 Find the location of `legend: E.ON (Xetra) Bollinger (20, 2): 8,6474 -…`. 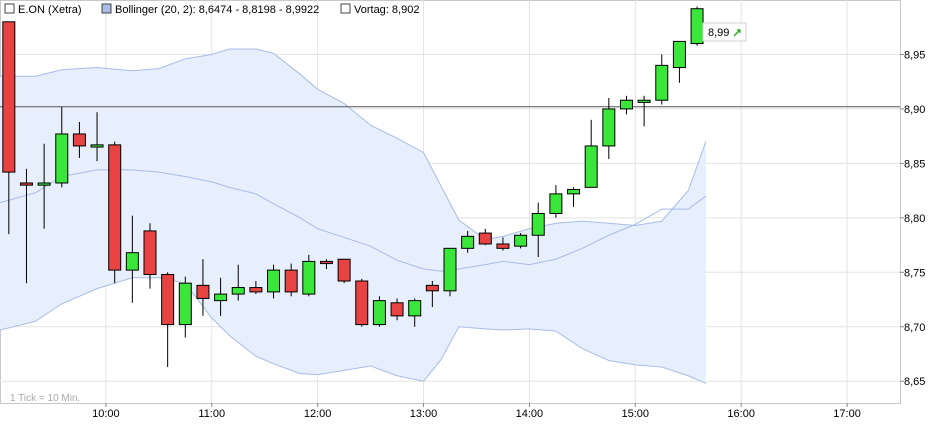

legend: E.ON (Xetra) Bollinger (20, 2): 8,6474 -… is located at coordinates (211, 9).